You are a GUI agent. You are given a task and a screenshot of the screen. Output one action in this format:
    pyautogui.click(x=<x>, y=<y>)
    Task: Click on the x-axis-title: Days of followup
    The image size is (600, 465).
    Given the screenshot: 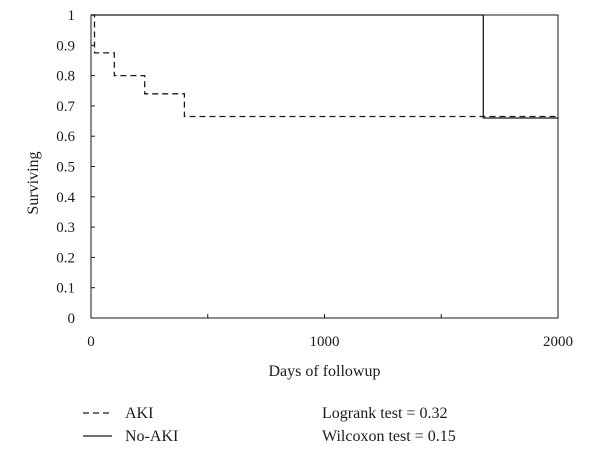 What is the action you would take?
    pyautogui.click(x=325, y=371)
    